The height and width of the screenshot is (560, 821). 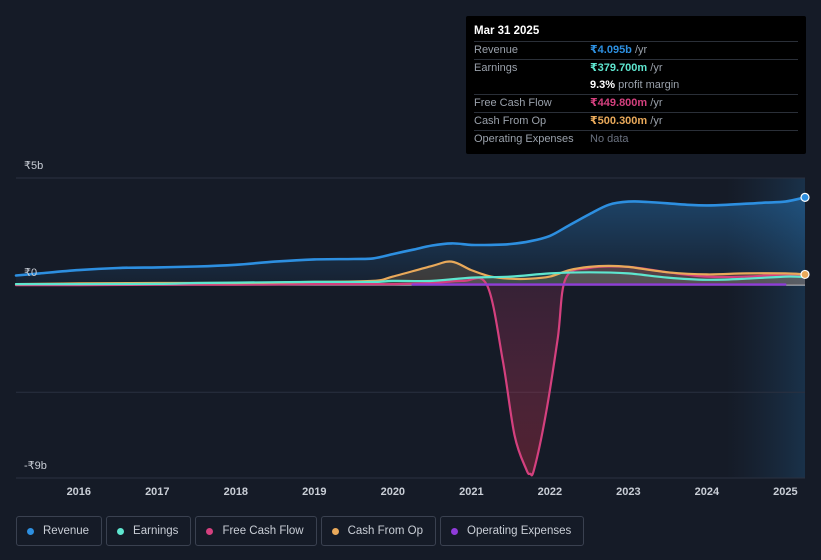 I want to click on x-axis-label: 2016, so click(x=79, y=492).